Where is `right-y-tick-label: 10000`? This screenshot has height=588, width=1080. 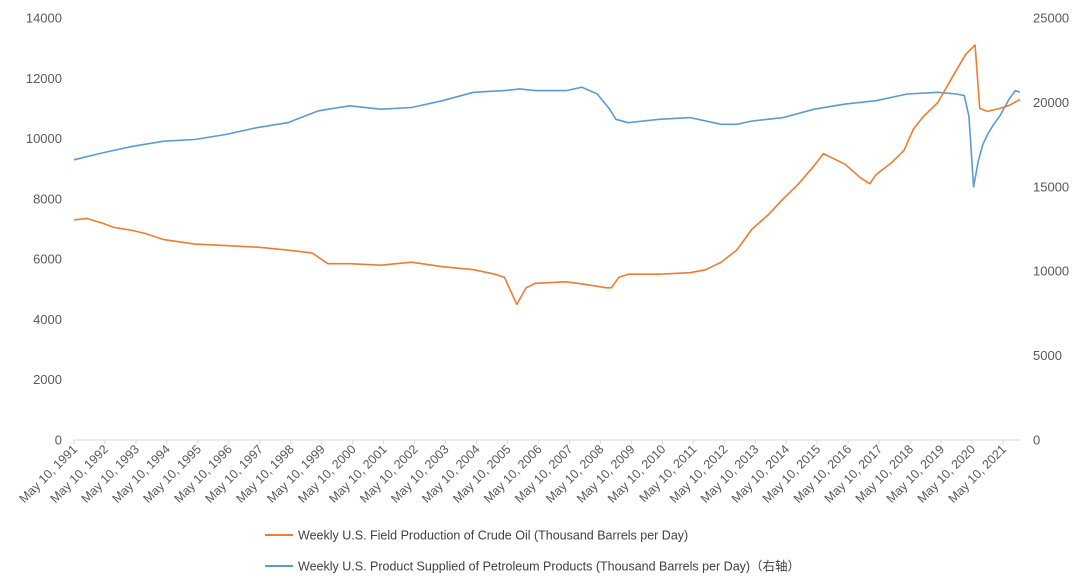 right-y-tick-label: 10000 is located at coordinates (1051, 271).